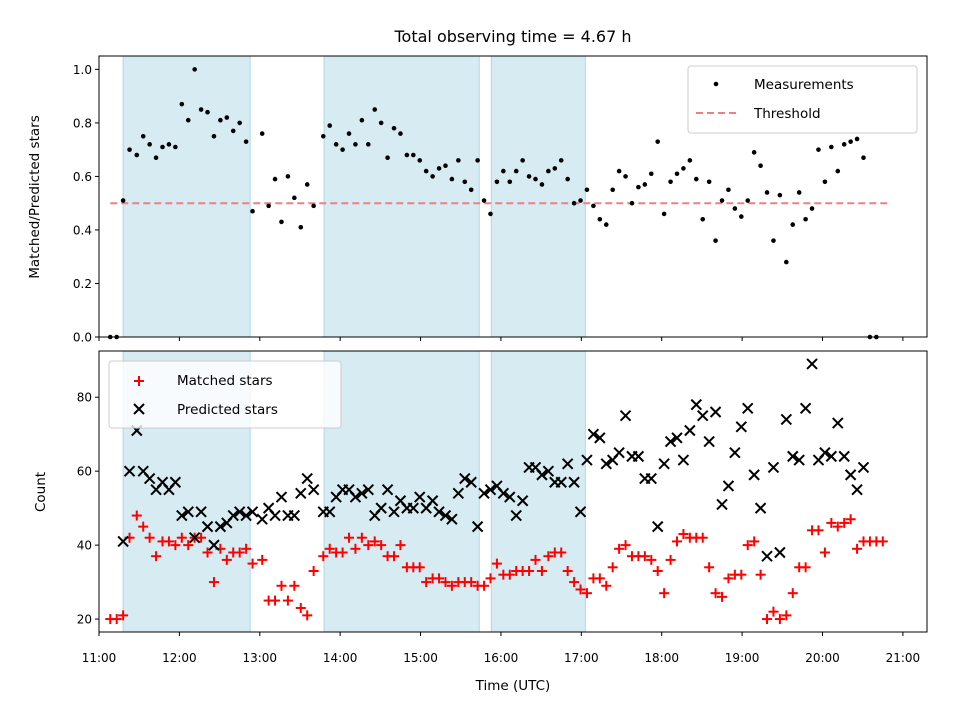 The height and width of the screenshot is (720, 960). What do you see at coordinates (84, 472) in the screenshot?
I see `count-ytick-label: 60` at bounding box center [84, 472].